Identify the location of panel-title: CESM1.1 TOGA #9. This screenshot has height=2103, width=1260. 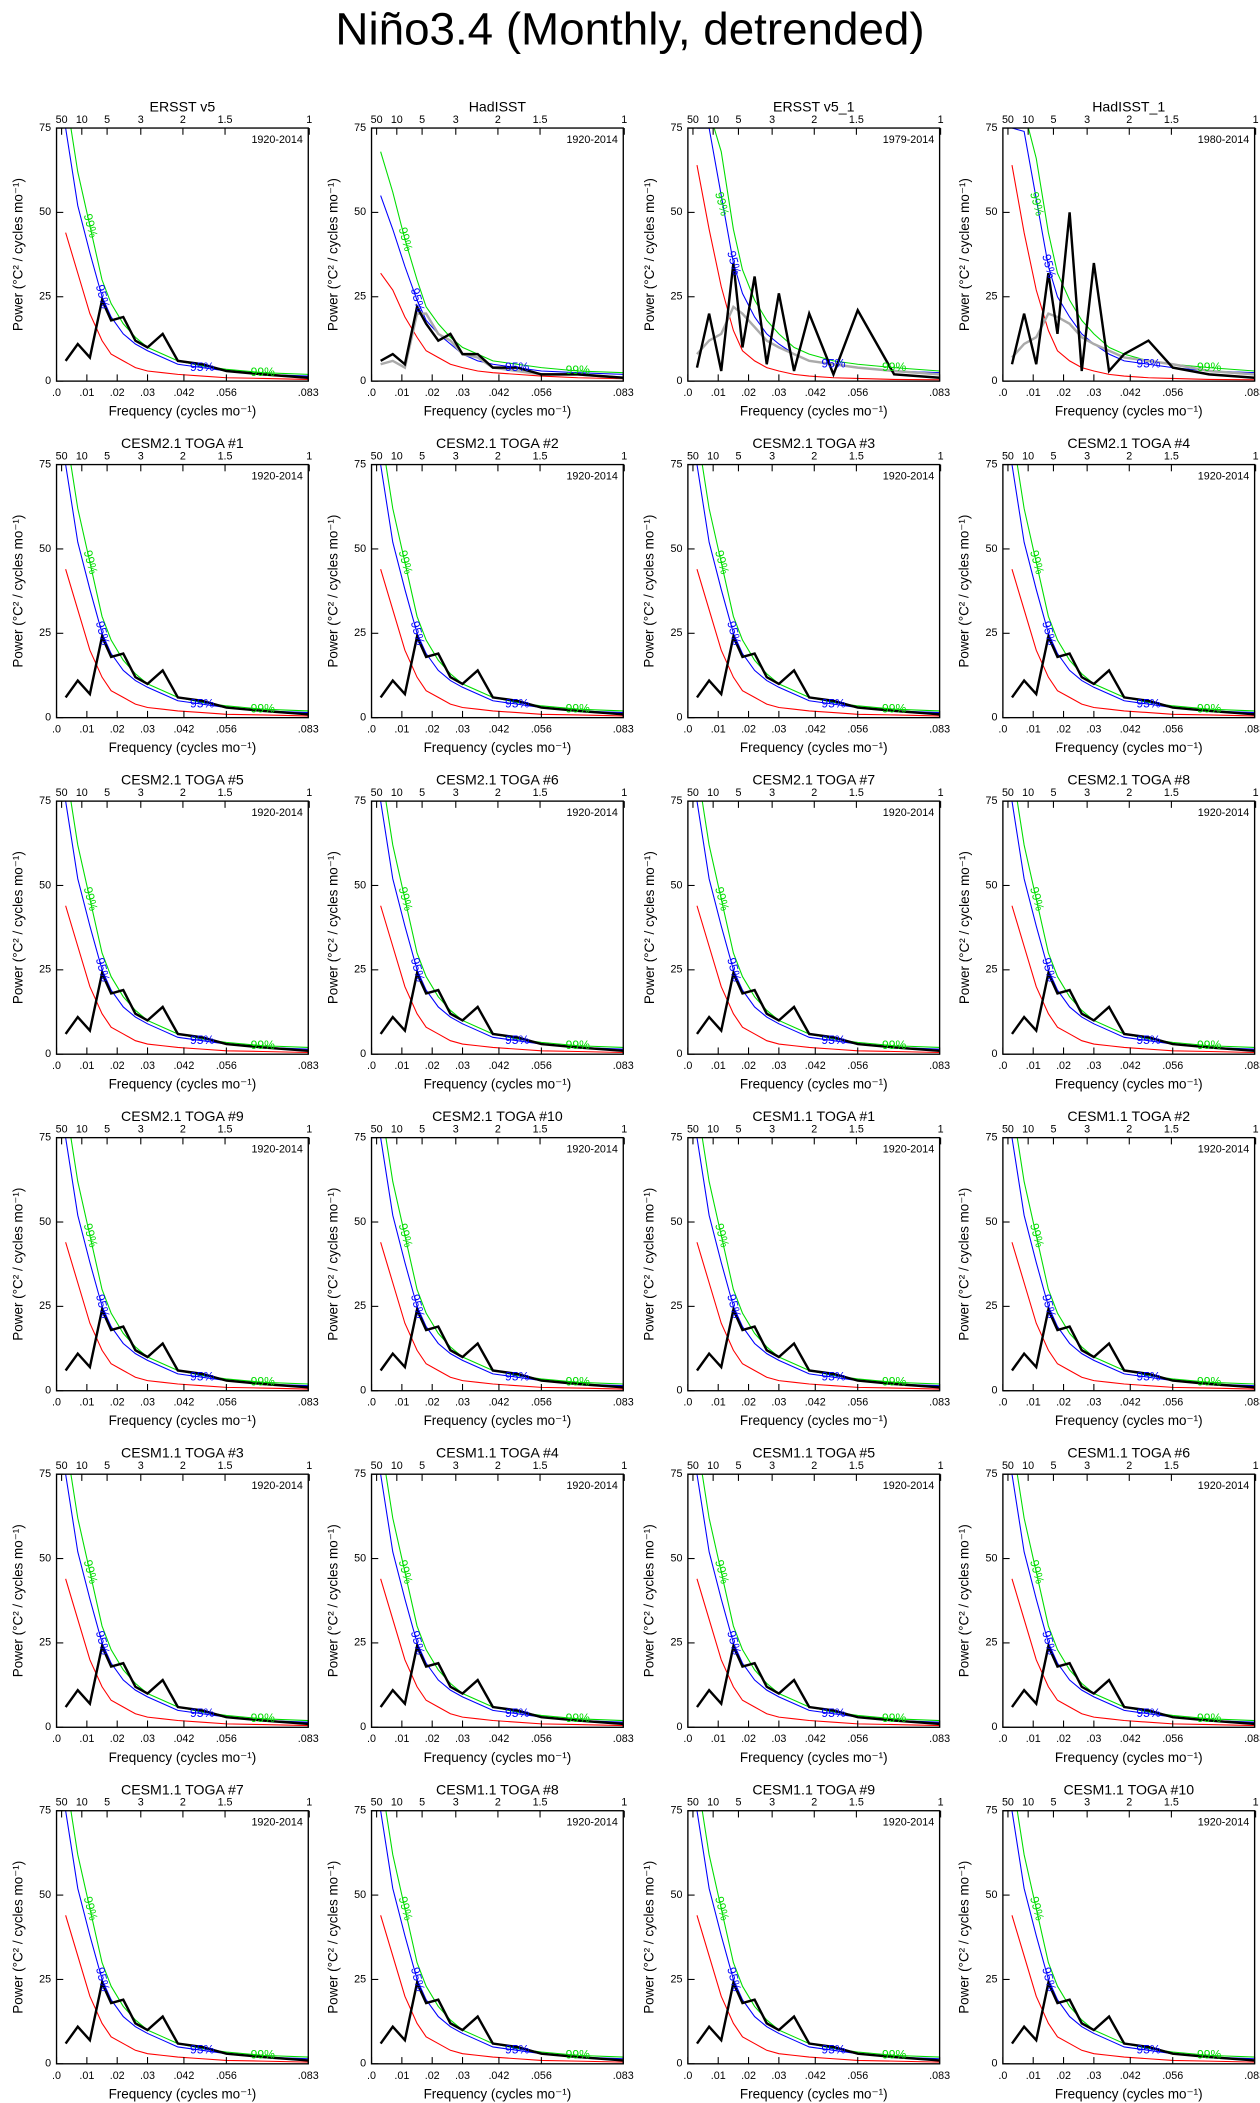
(813, 1789).